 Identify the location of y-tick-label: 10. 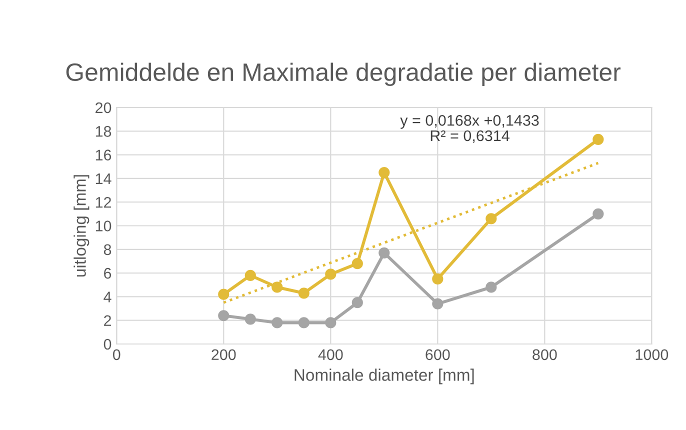
(104, 226).